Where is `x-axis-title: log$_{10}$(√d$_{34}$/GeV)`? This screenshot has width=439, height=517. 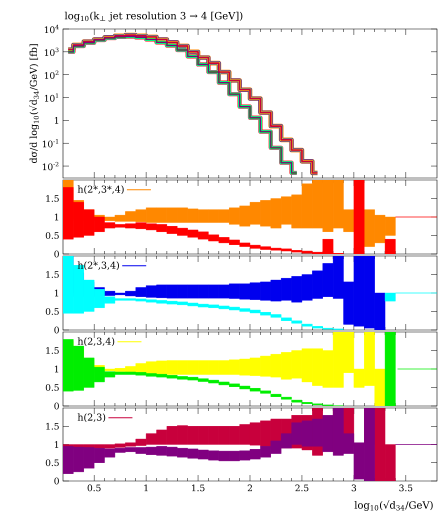 x-axis-title: log$_{10}$(√d$_{34}$/GeV) is located at coordinates (393, 505).